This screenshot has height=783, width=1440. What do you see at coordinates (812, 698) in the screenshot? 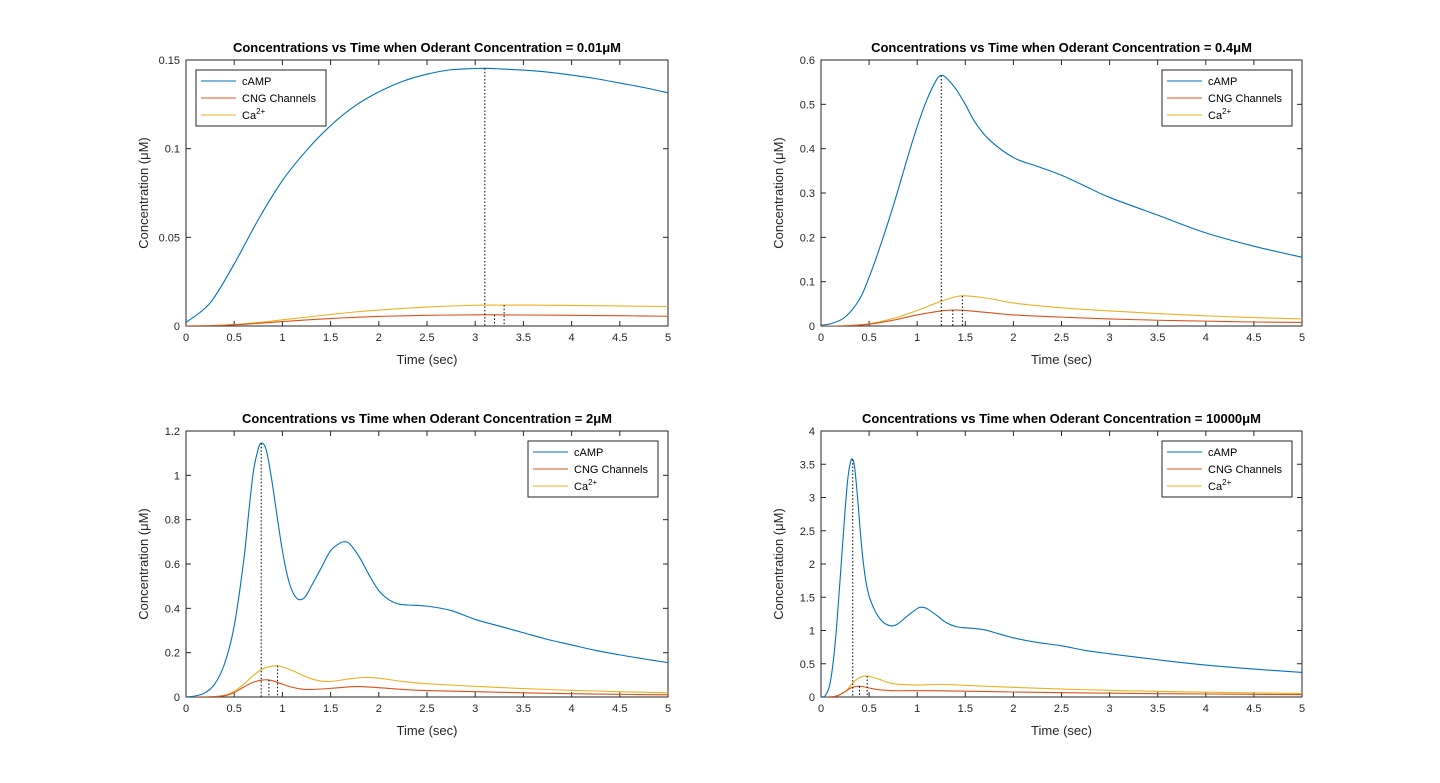
I see `y-tick-label: 0` at bounding box center [812, 698].